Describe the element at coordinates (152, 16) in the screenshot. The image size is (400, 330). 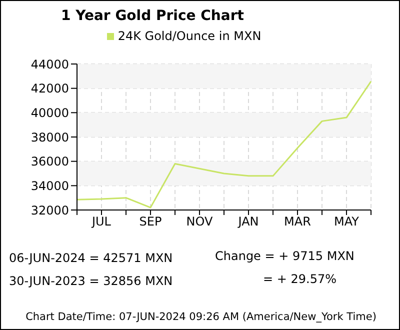
I see `chart-title: 1 Year Gold Price Chart` at that location.